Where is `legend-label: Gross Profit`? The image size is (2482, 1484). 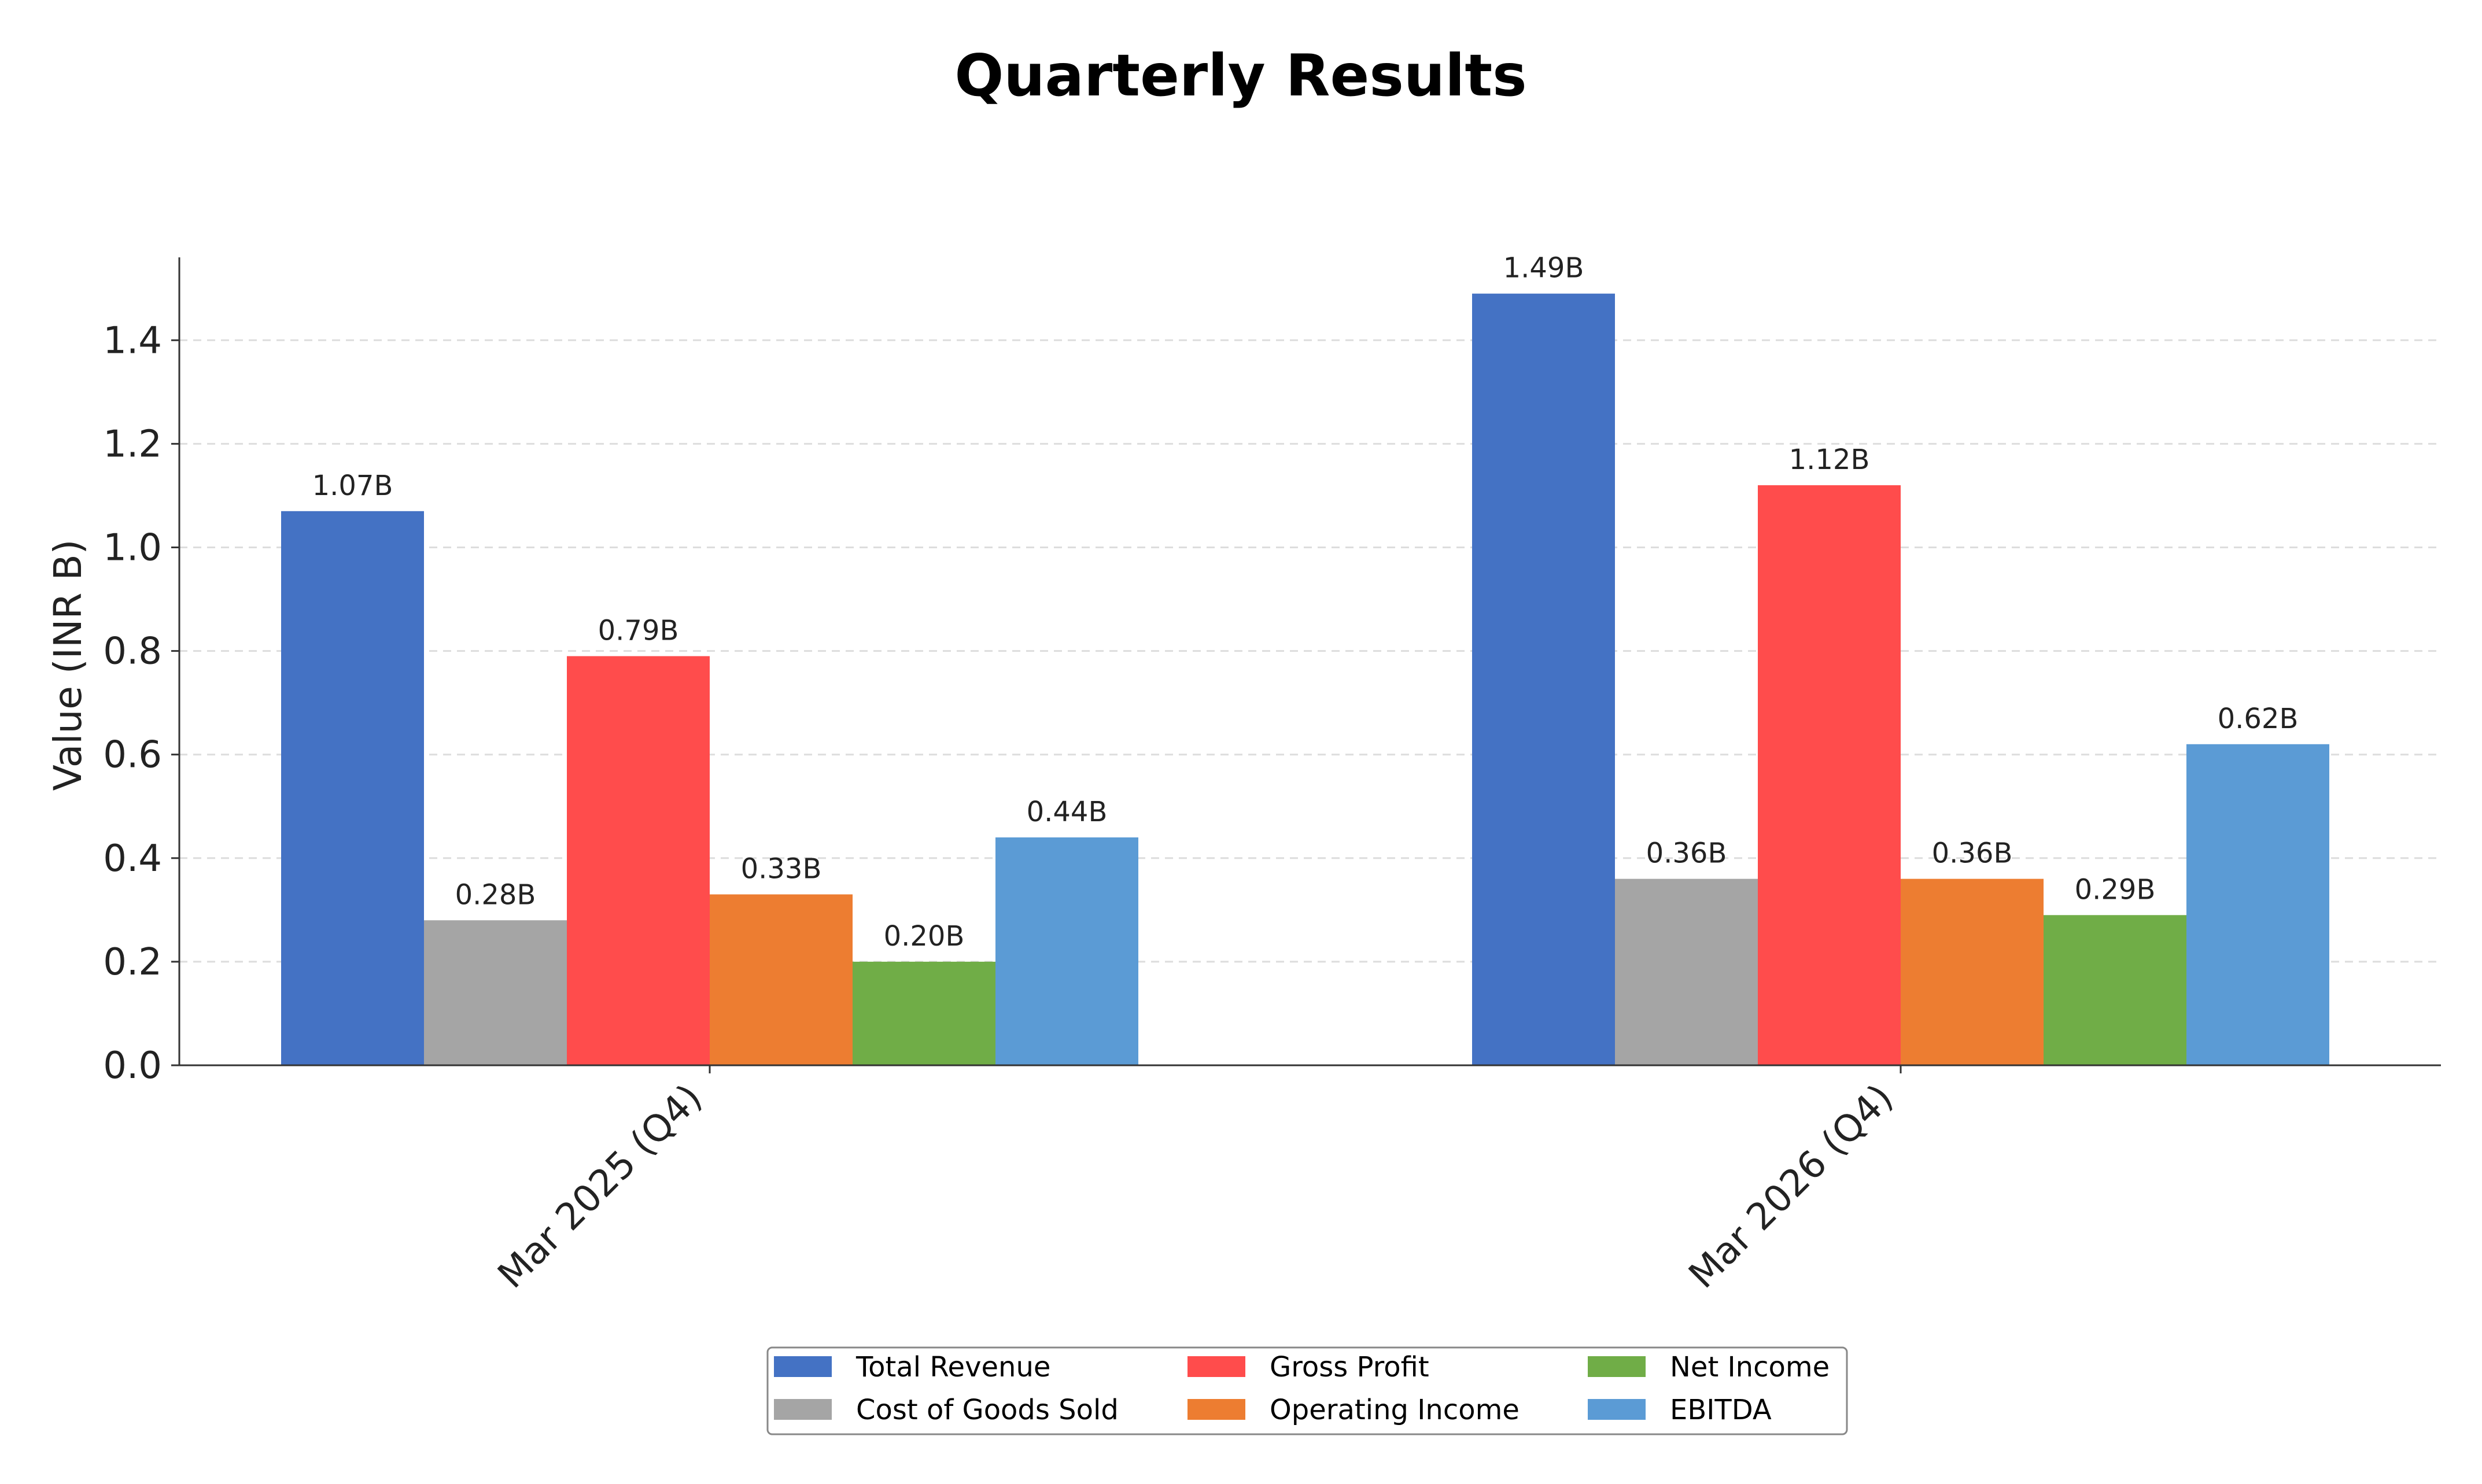
legend-label: Gross Profit is located at coordinates (1349, 1367).